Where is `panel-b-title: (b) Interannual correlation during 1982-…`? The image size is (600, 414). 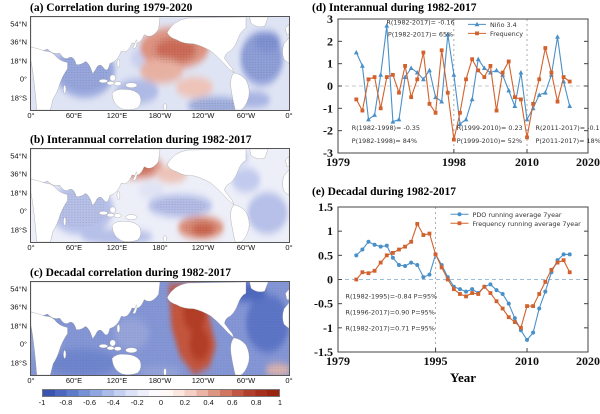
panel-b-title: (b) Interannual correlation during 1982-… is located at coordinates (141, 140).